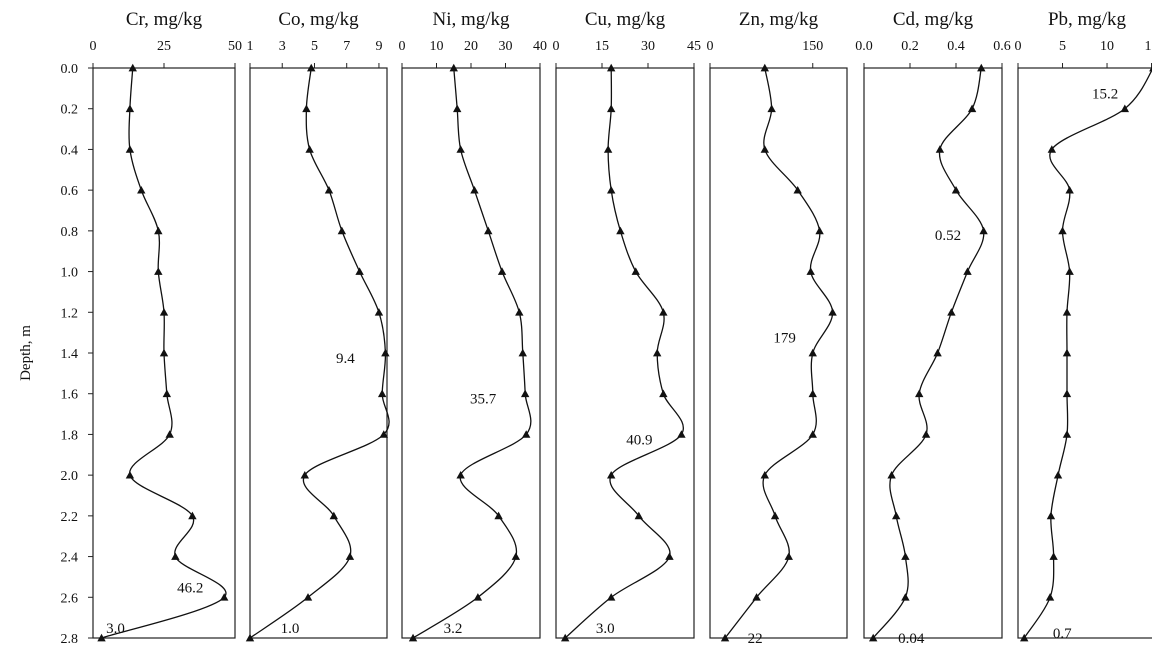 Image resolution: width=1152 pixels, height=646 pixels. Describe the element at coordinates (1105, 94) in the screenshot. I see `data-label: 15.2` at that location.